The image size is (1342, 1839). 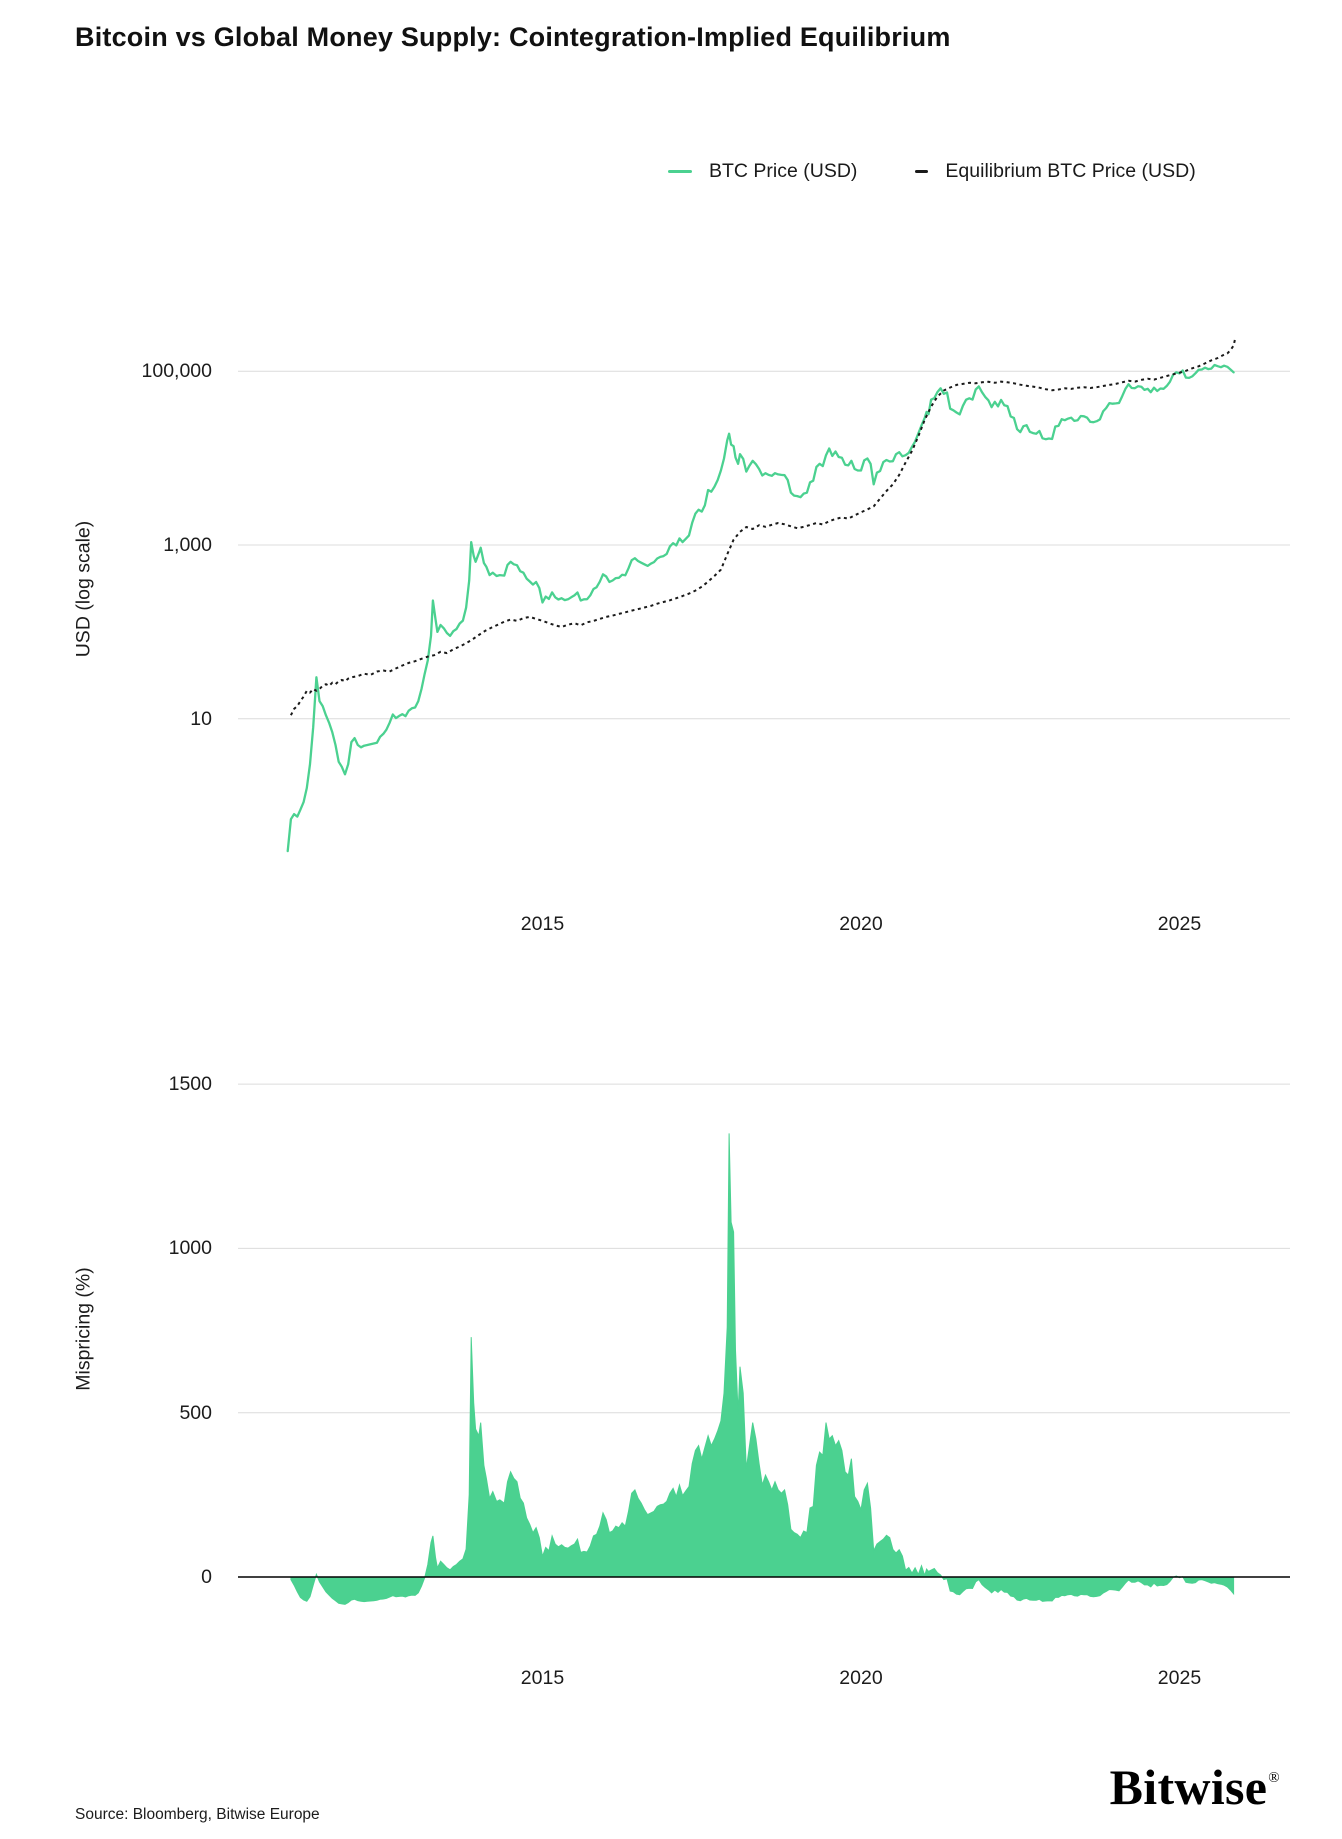 What do you see at coordinates (197, 1814) in the screenshot?
I see `source-note: Source: Bloomberg, Bitwise Europe` at bounding box center [197, 1814].